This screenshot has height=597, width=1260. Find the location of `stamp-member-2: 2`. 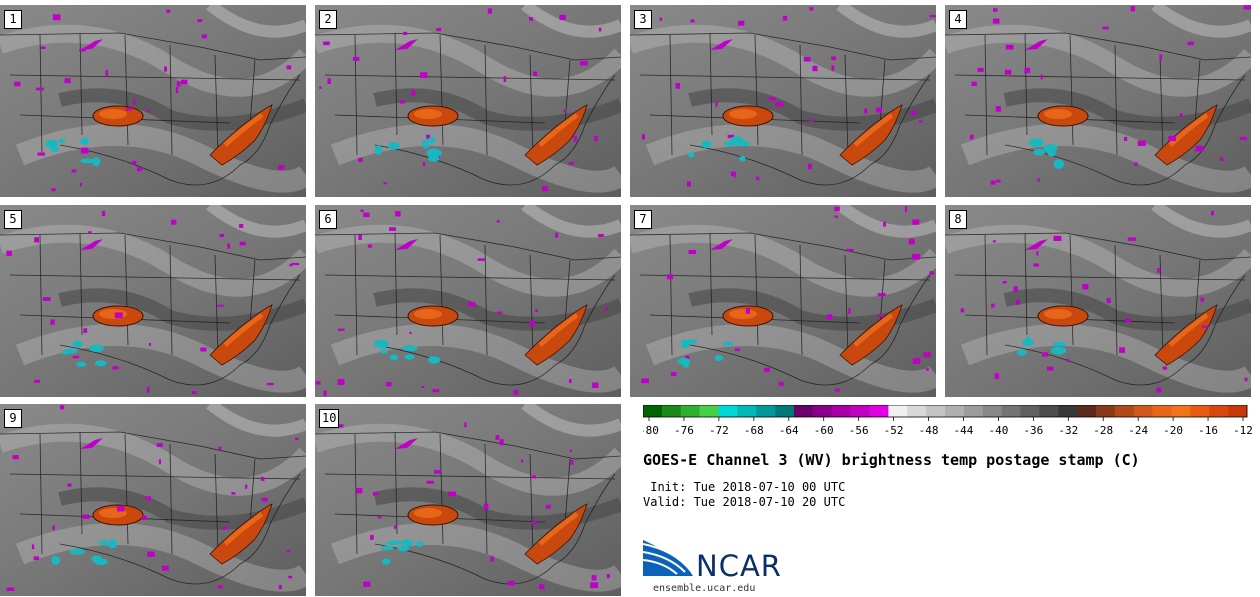

stamp-member-2: 2 is located at coordinates (468, 101).